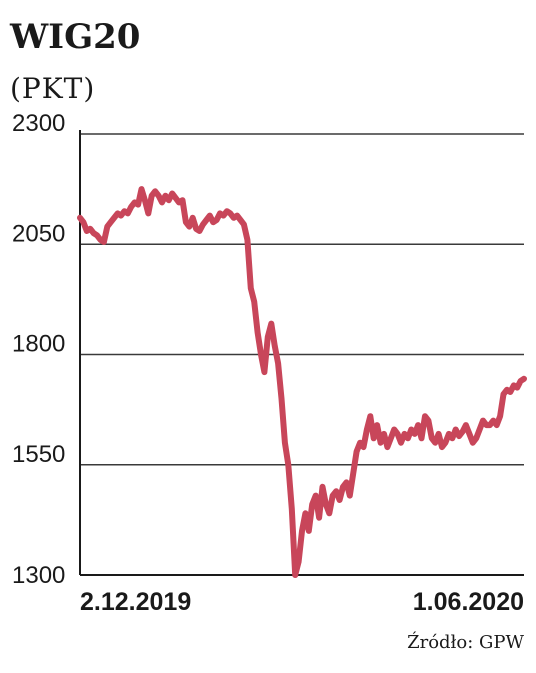 Image resolution: width=536 pixels, height=673 pixels. Describe the element at coordinates (135, 602) in the screenshot. I see `x-tick-label-start: 2.12.2019` at that location.